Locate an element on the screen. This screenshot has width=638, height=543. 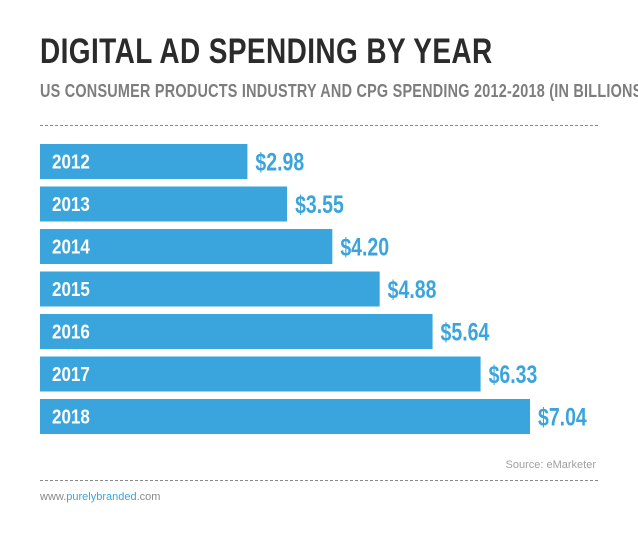
bar-2014 is located at coordinates (186, 246).